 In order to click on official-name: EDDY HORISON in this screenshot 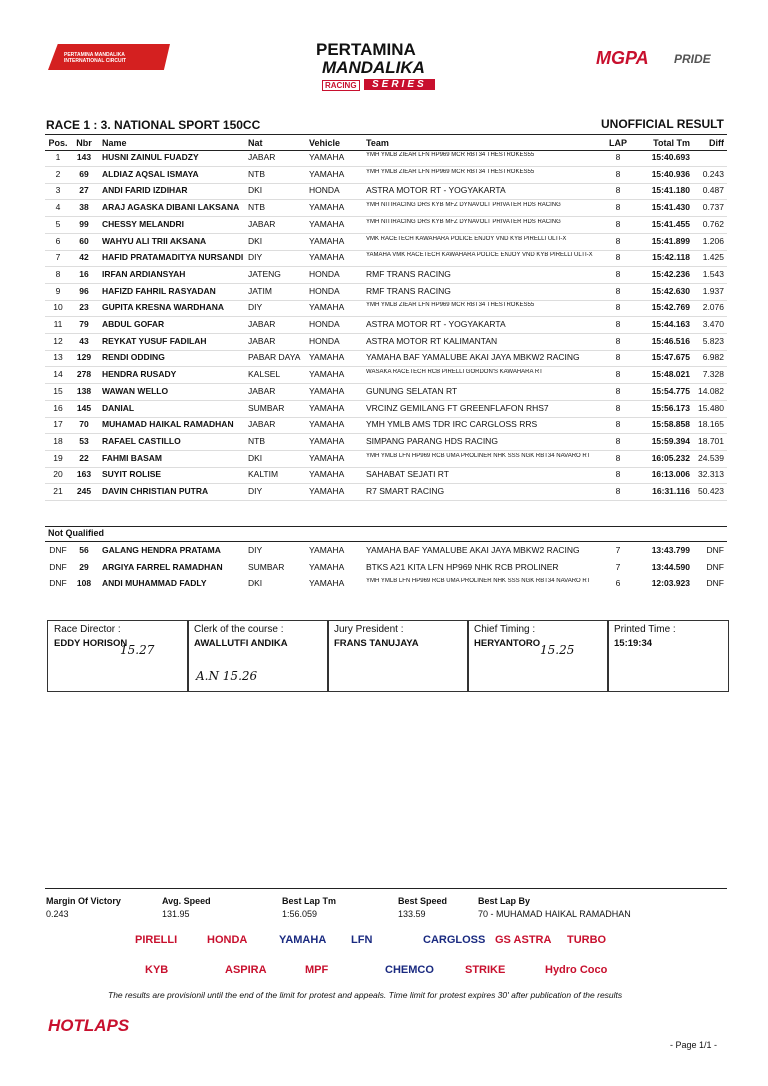, I will do `click(91, 643)`.